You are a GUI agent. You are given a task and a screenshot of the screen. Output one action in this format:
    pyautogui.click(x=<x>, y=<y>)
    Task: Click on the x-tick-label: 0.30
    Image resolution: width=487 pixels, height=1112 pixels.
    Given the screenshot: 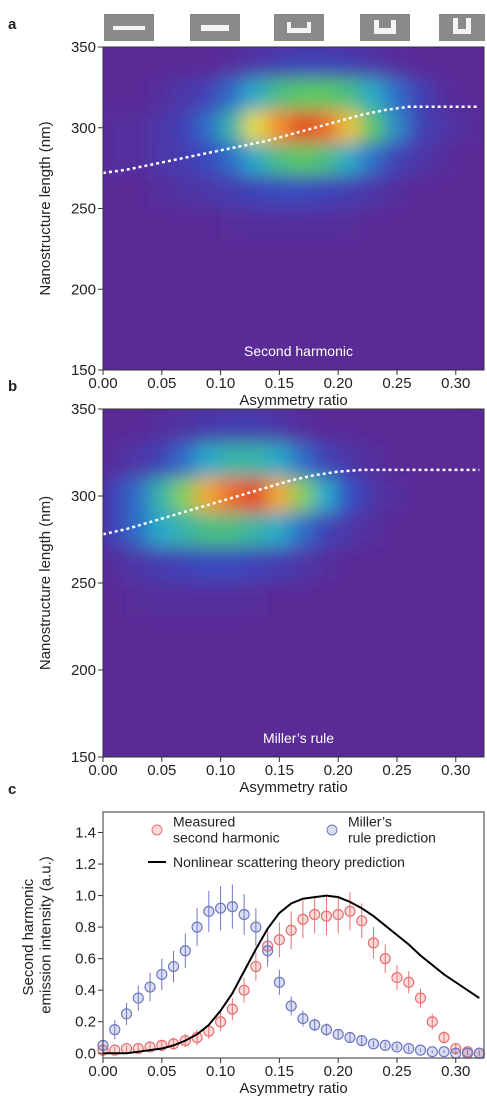 What is the action you would take?
    pyautogui.click(x=455, y=383)
    